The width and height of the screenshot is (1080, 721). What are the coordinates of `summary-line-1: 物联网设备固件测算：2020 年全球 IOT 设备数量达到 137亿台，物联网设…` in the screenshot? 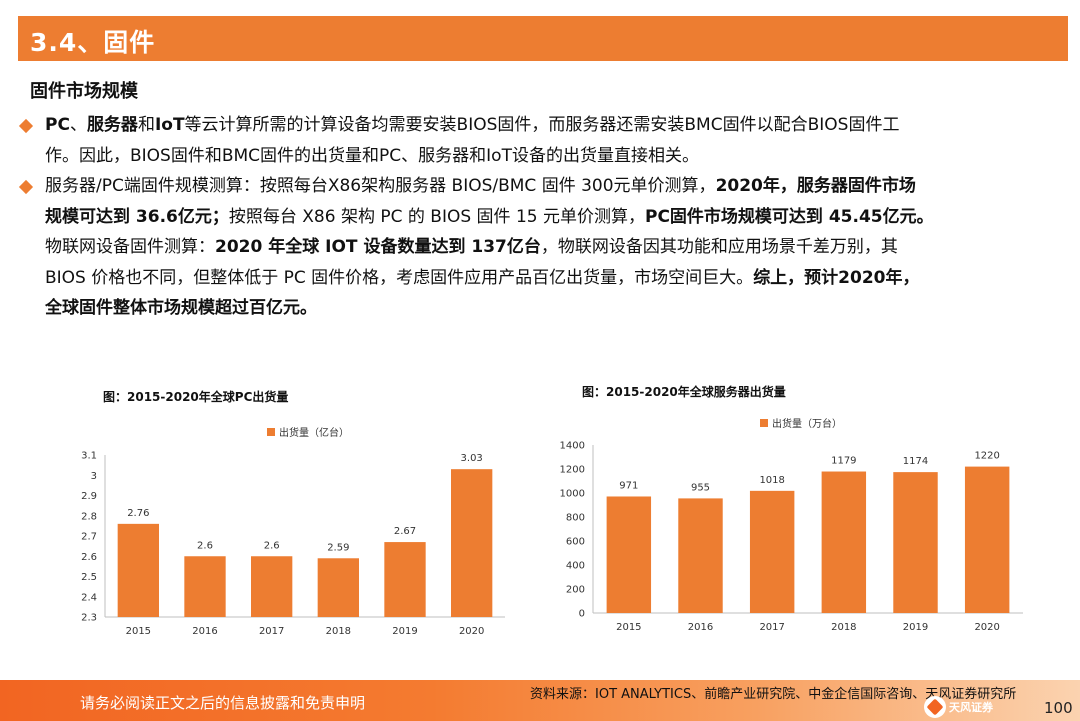 It's located at (556, 247).